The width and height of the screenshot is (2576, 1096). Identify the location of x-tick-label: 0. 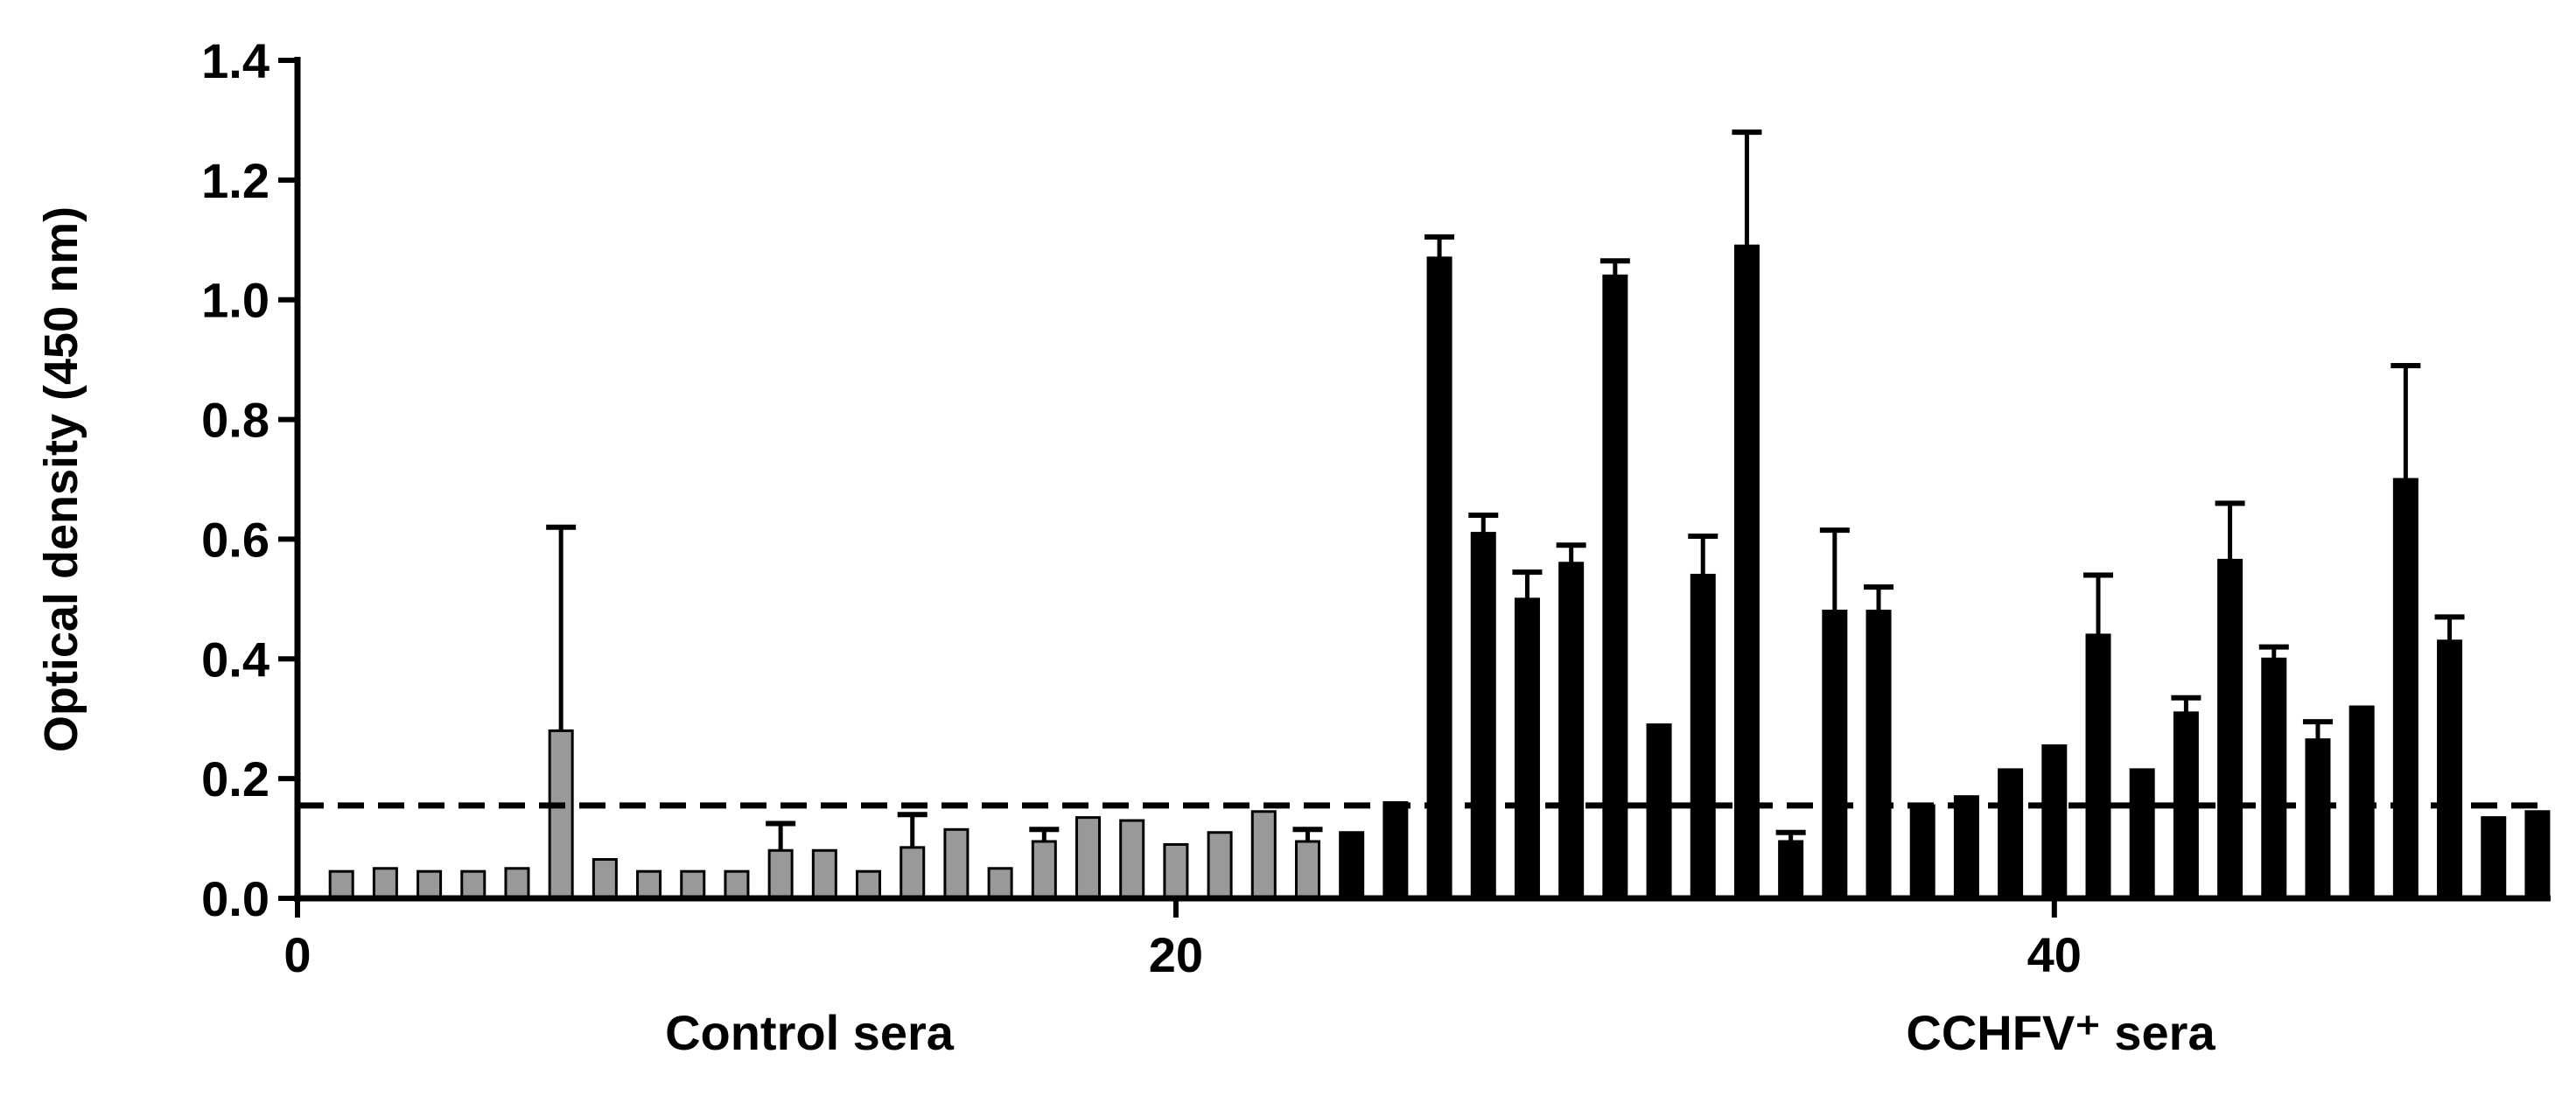
(297, 954).